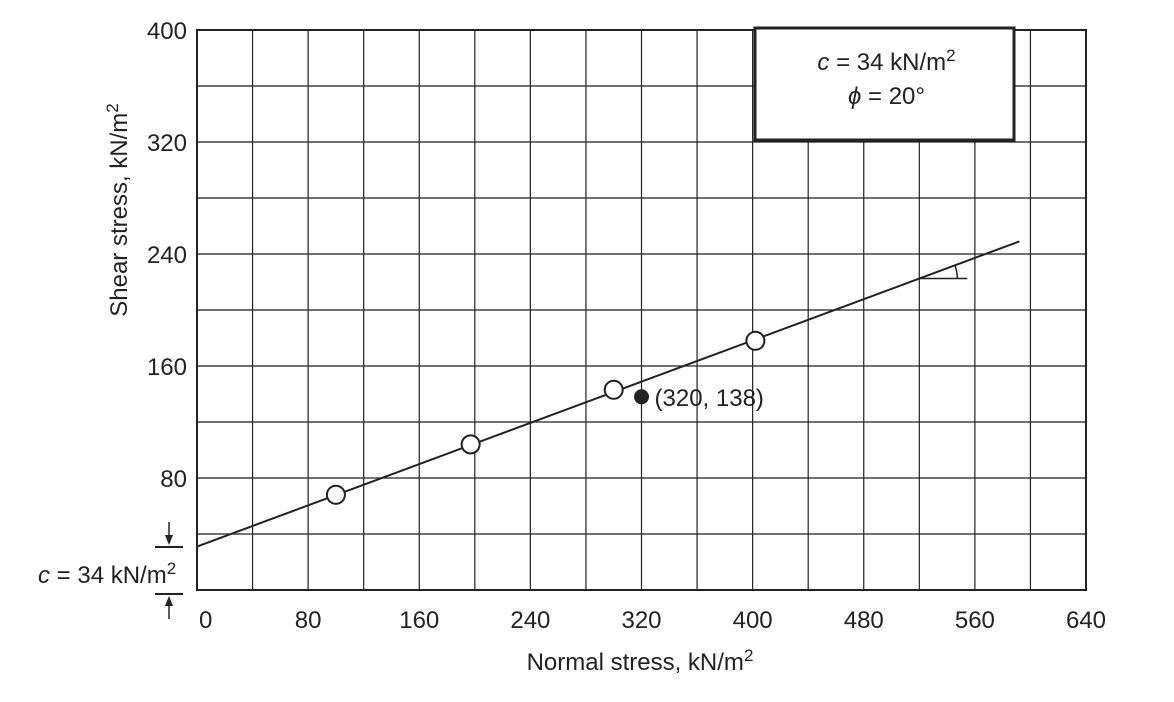 This screenshot has height=702, width=1174. What do you see at coordinates (956, 272) in the screenshot?
I see `friction-angle-arc` at bounding box center [956, 272].